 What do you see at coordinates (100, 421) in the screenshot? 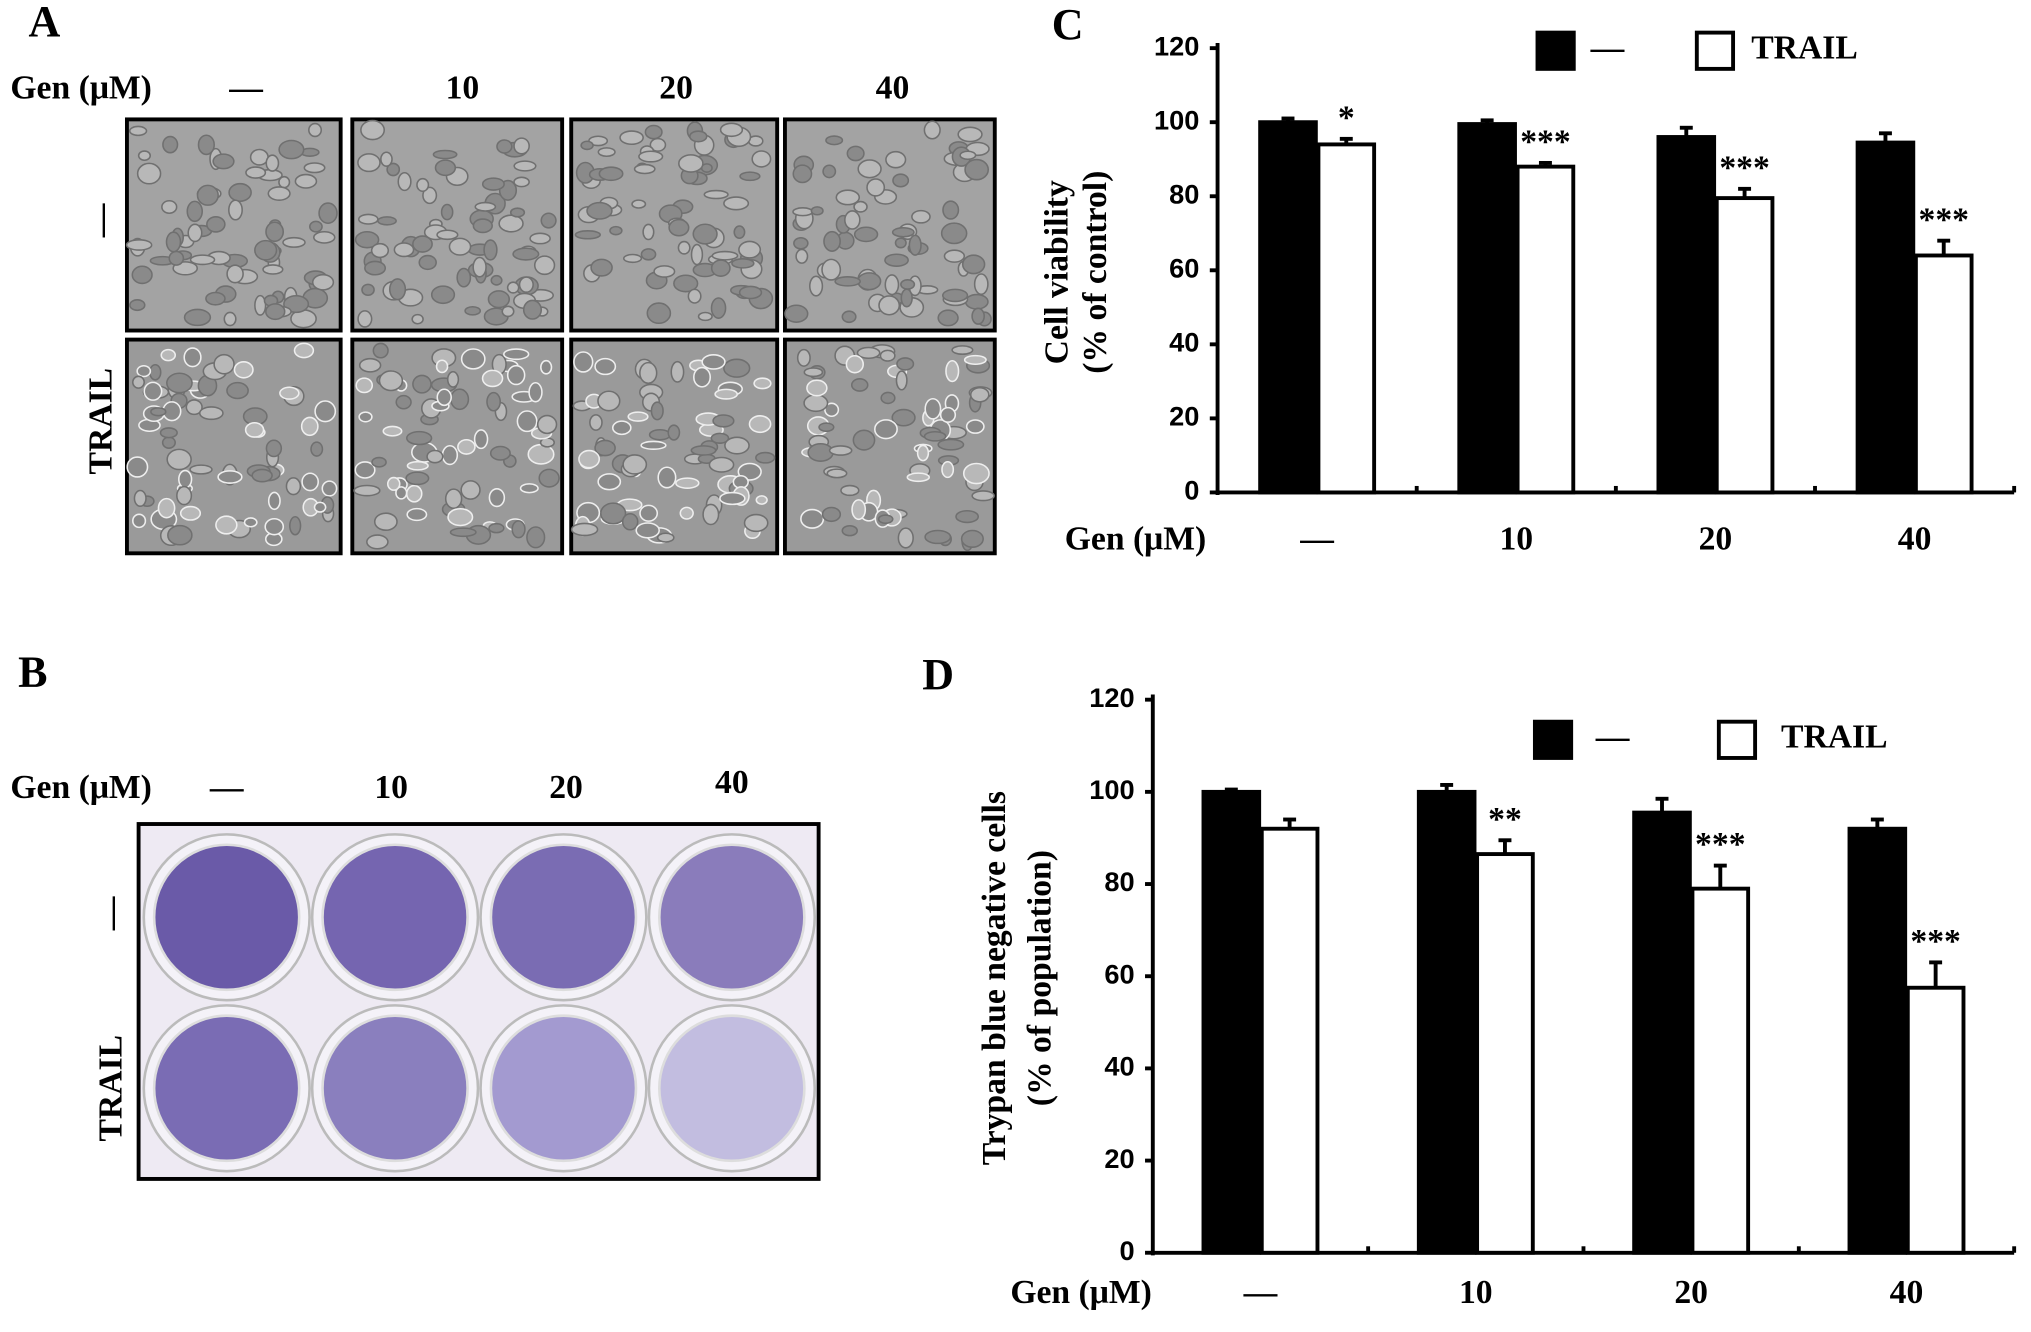
I see `row-label: TRAIL` at bounding box center [100, 421].